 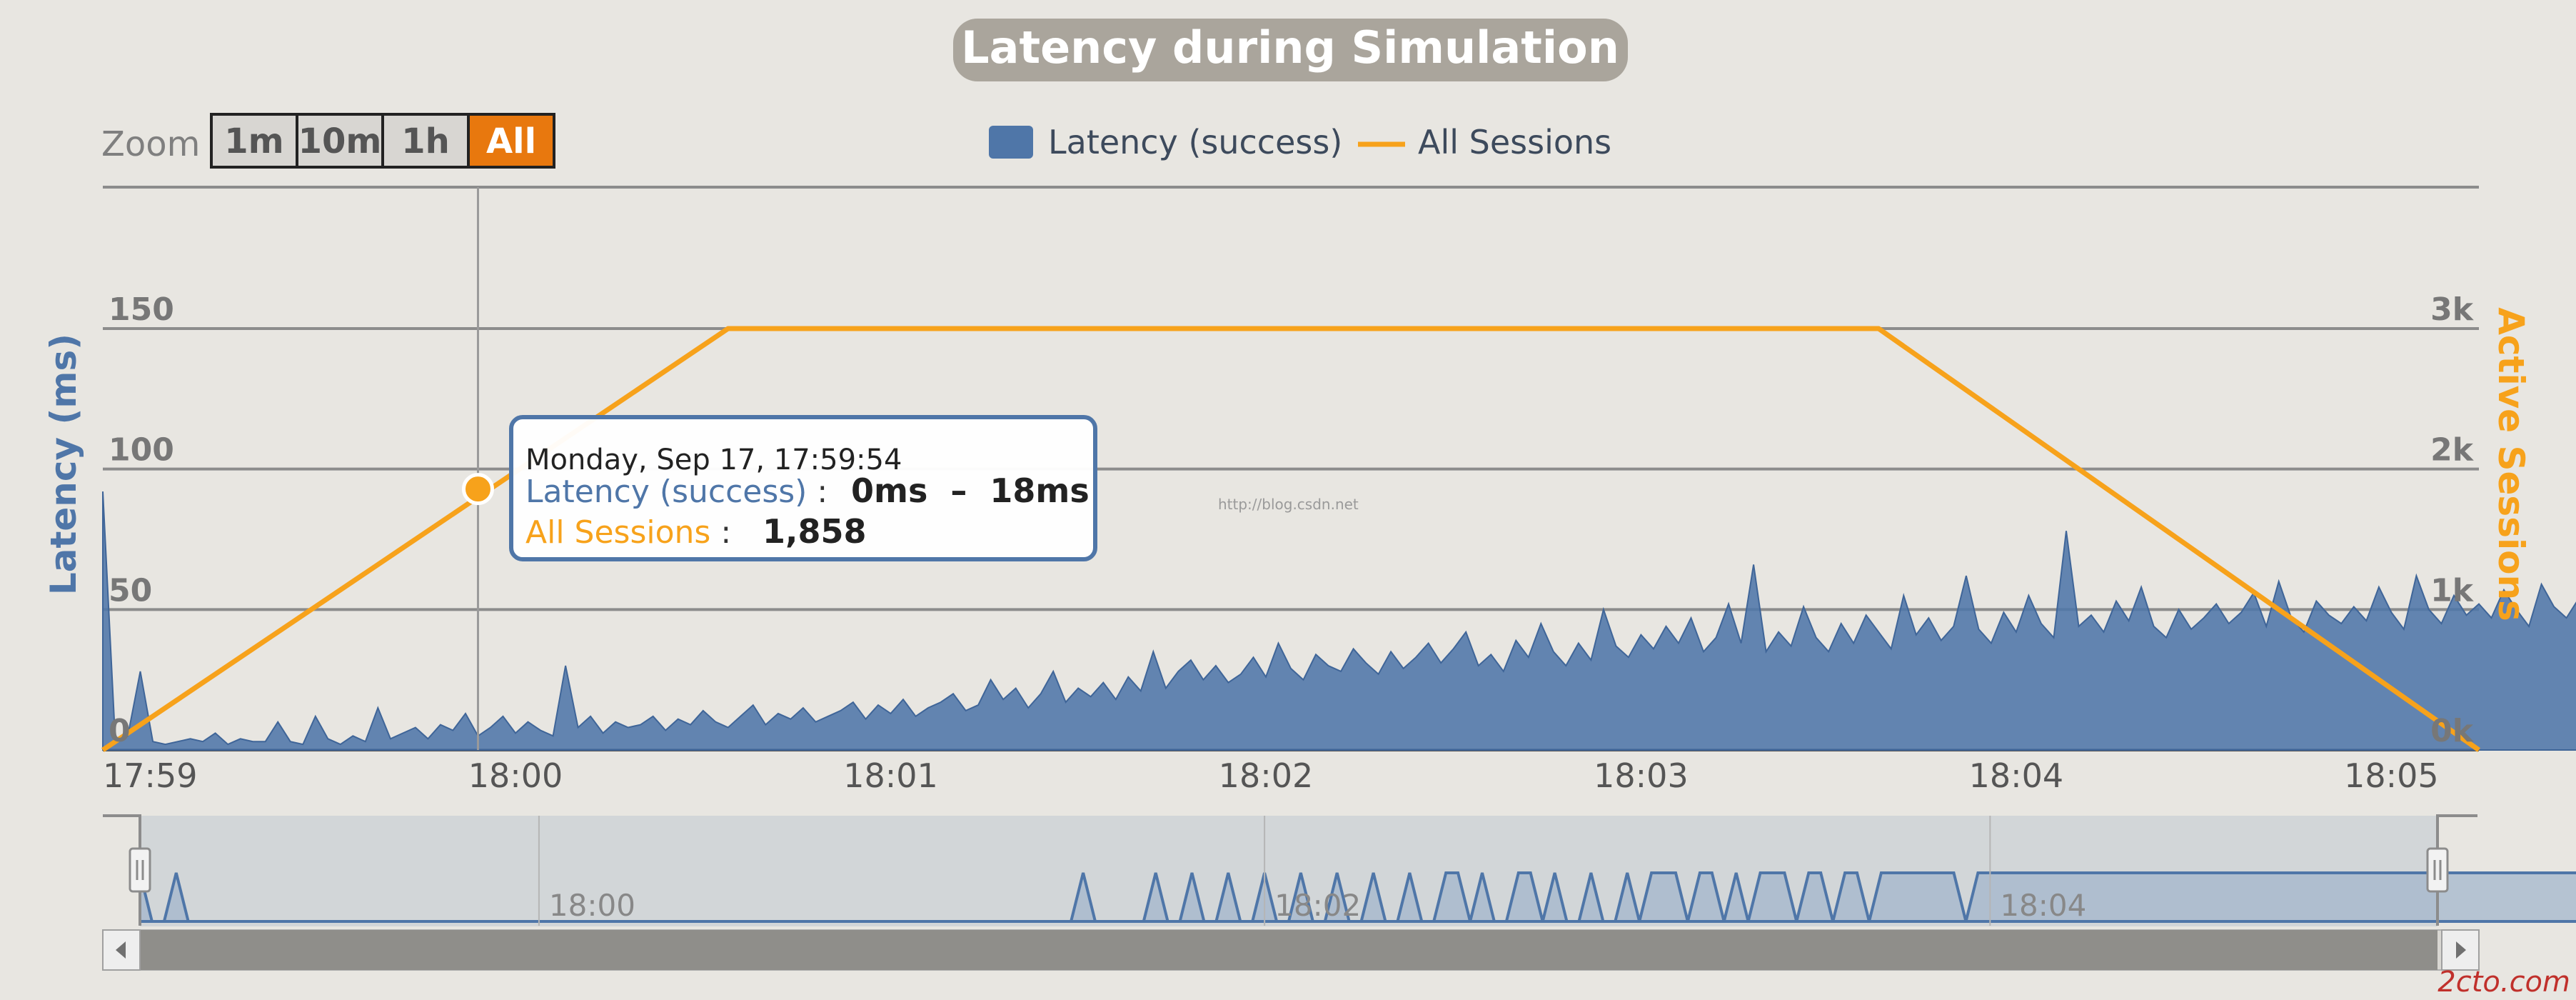 What do you see at coordinates (2452, 590) in the screenshot?
I see `y-right-tick-label: 1k` at bounding box center [2452, 590].